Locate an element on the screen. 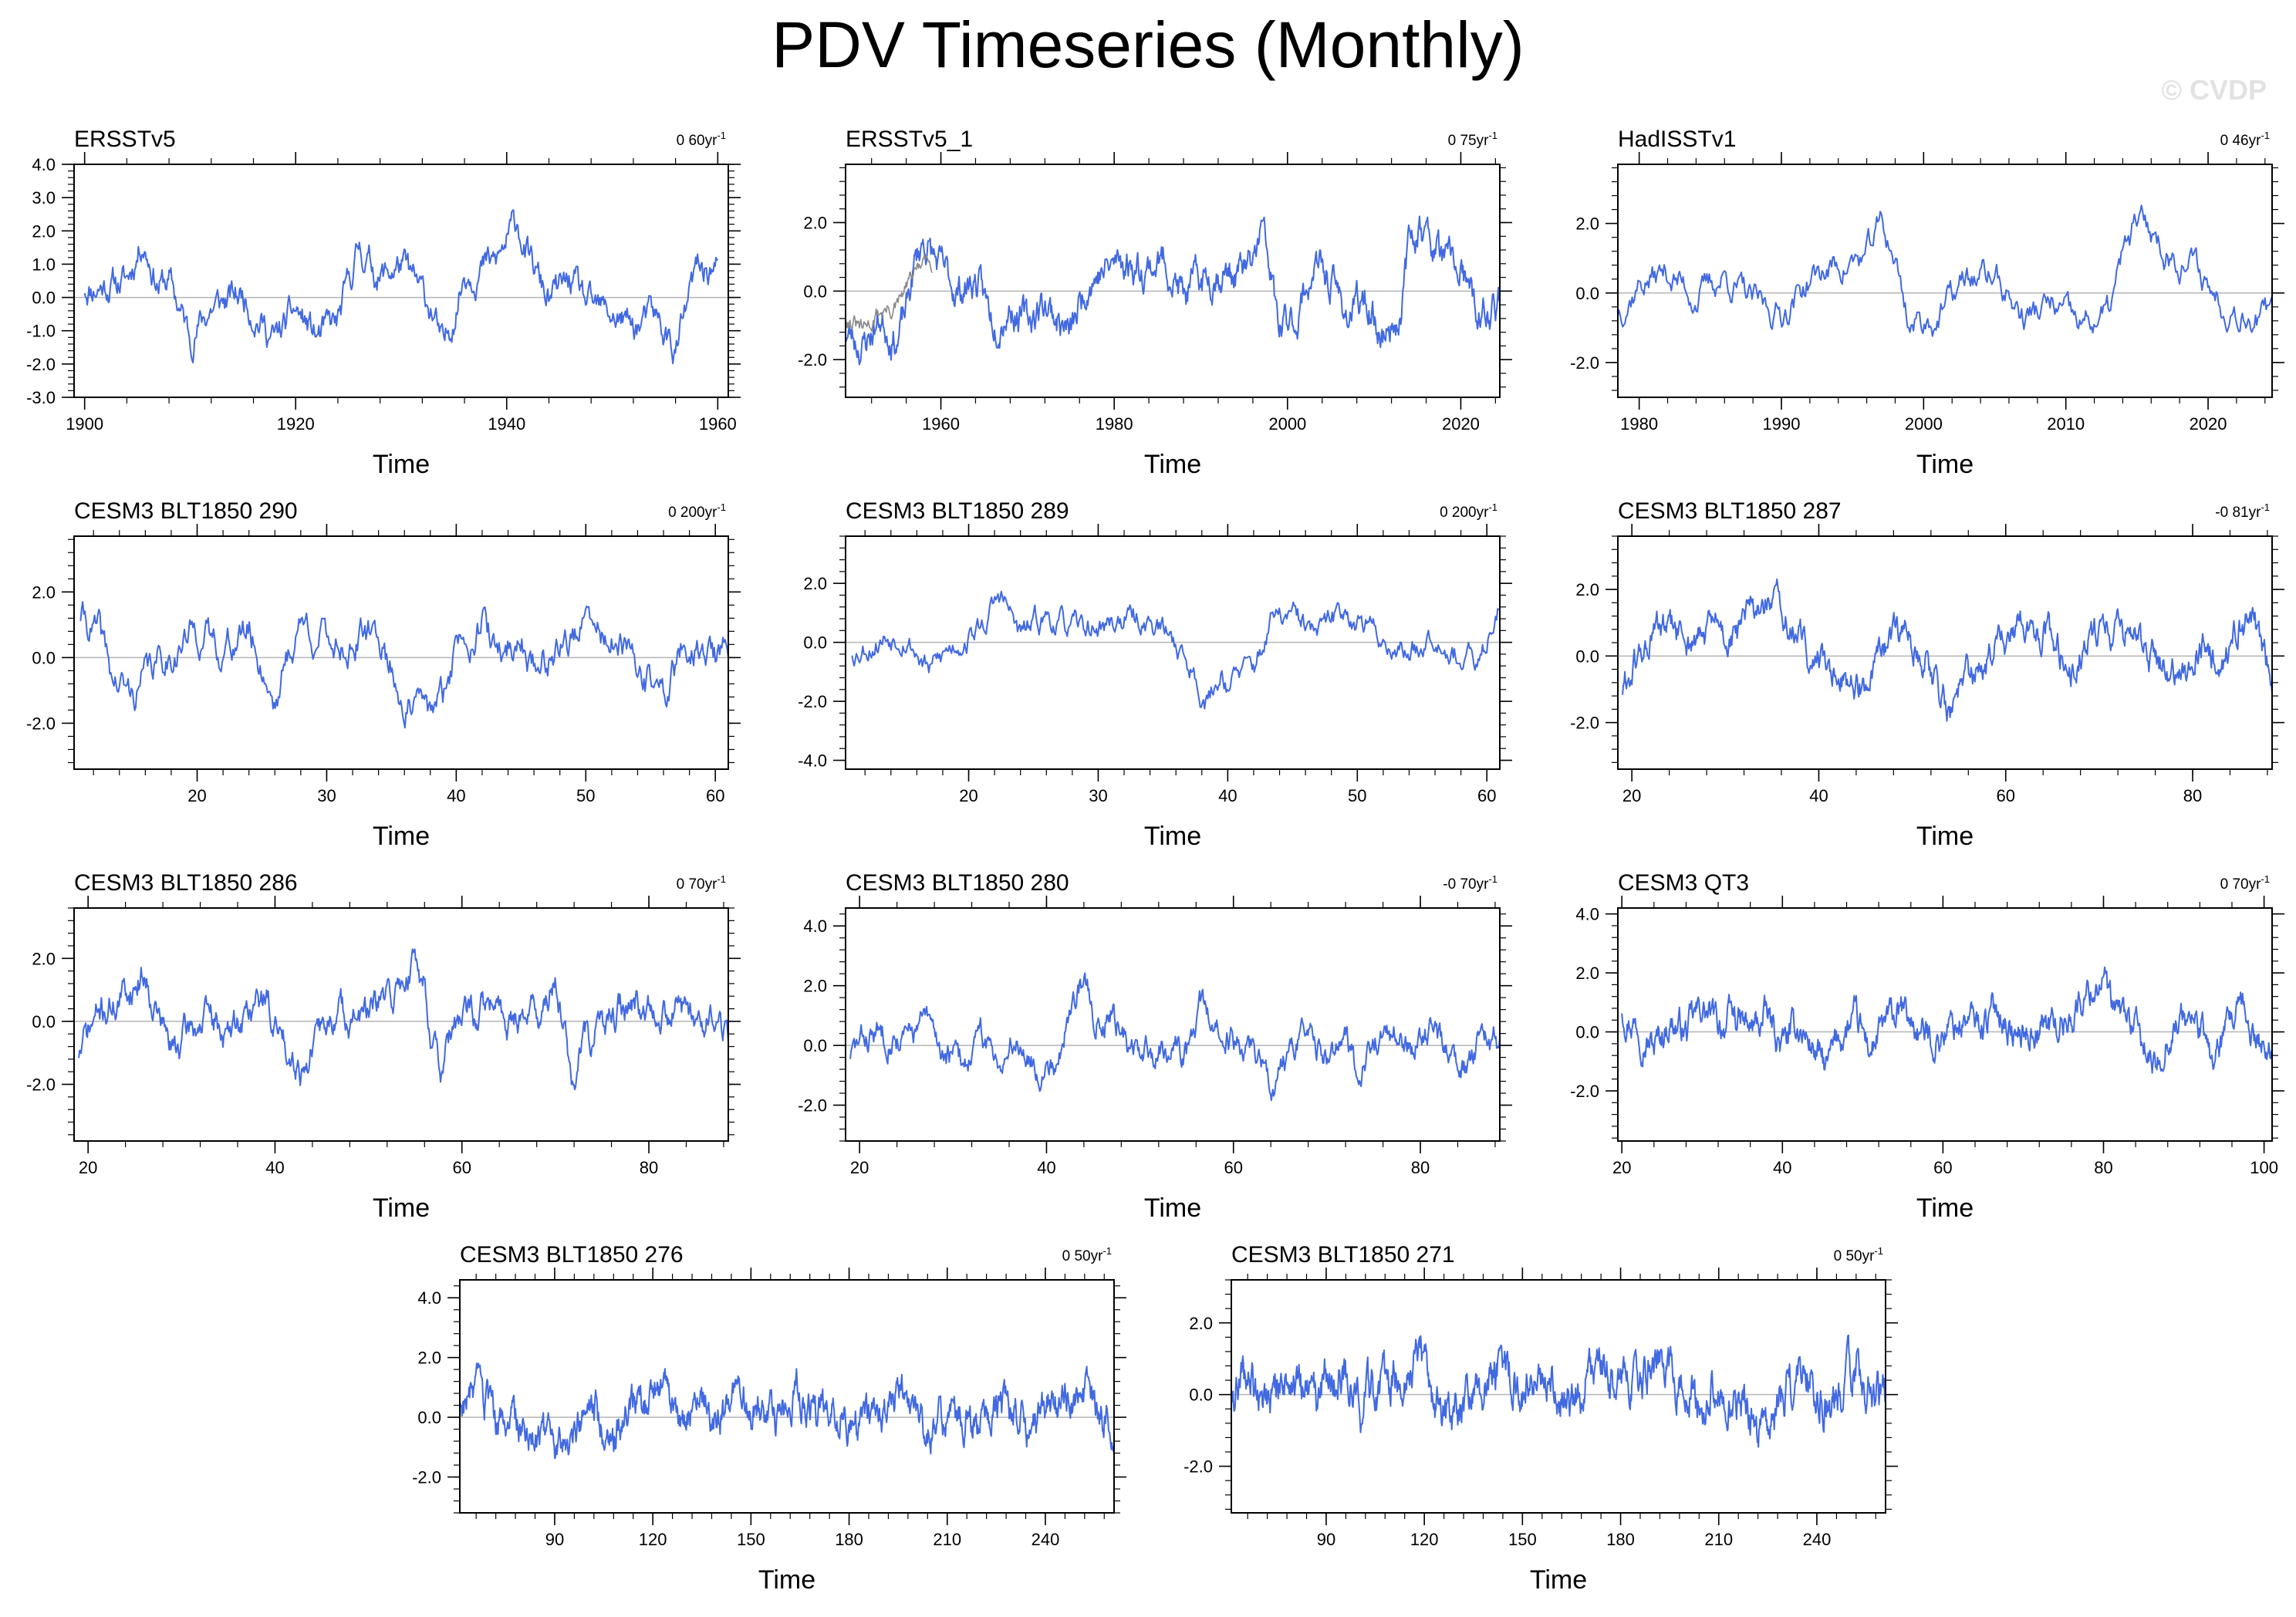  panel-title: CESM3 BLT1850 287 is located at coordinates (1730, 511).